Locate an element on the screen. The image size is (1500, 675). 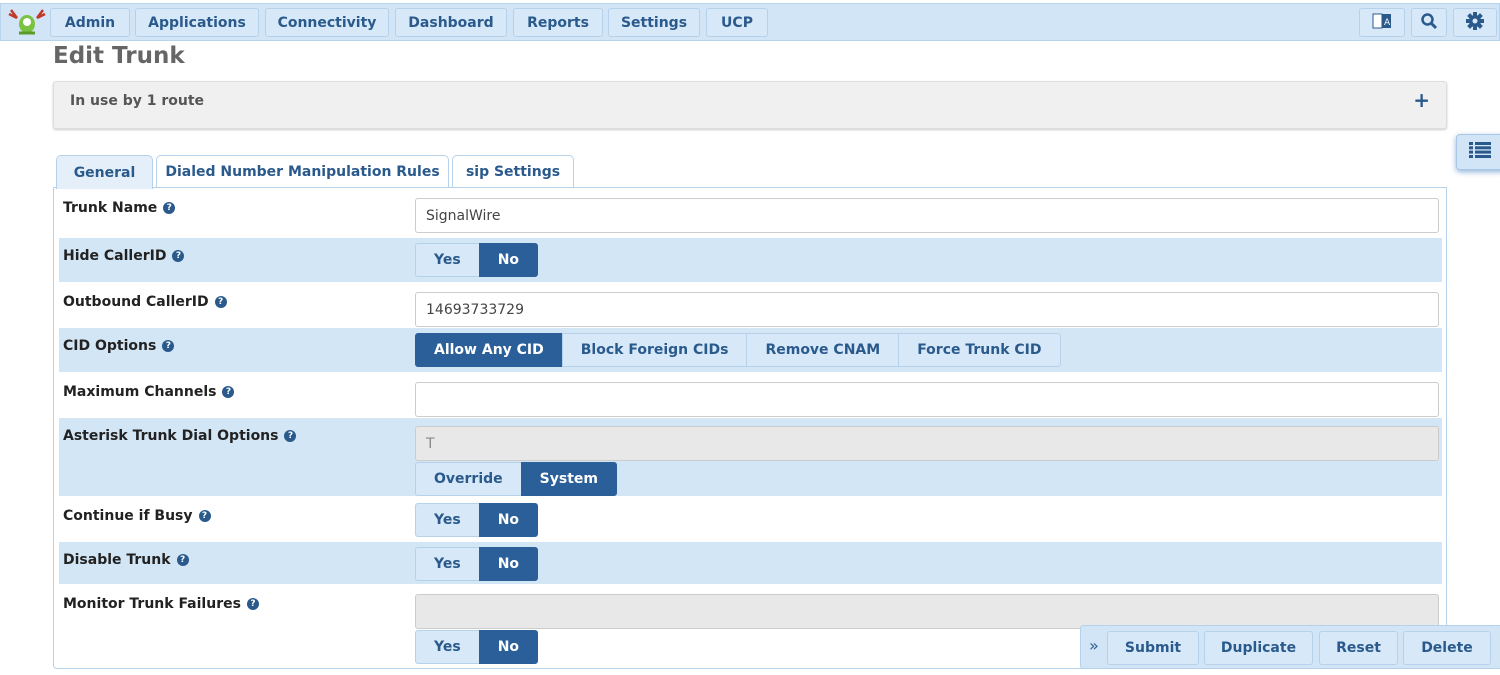
nav-reports: Reports is located at coordinates (558, 22).